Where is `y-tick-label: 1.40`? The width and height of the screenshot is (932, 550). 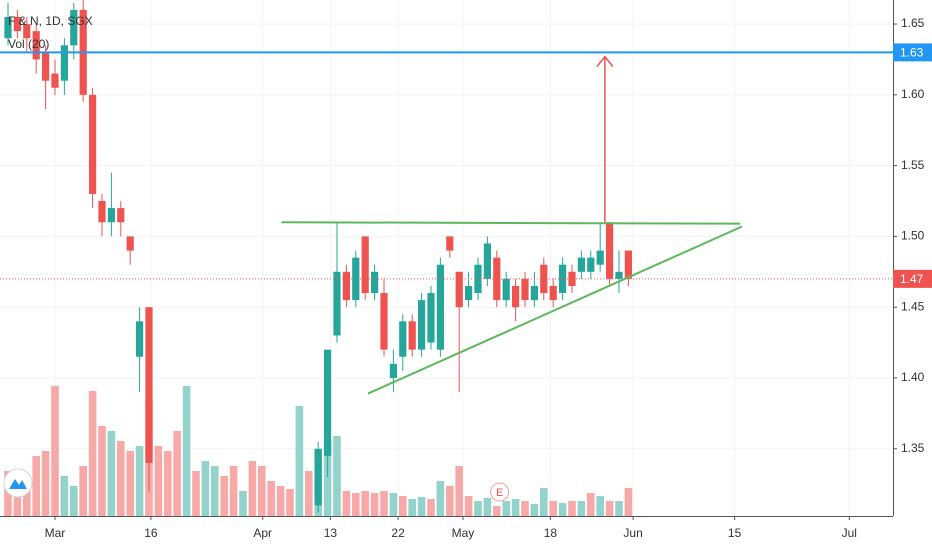 y-tick-label: 1.40 is located at coordinates (913, 377).